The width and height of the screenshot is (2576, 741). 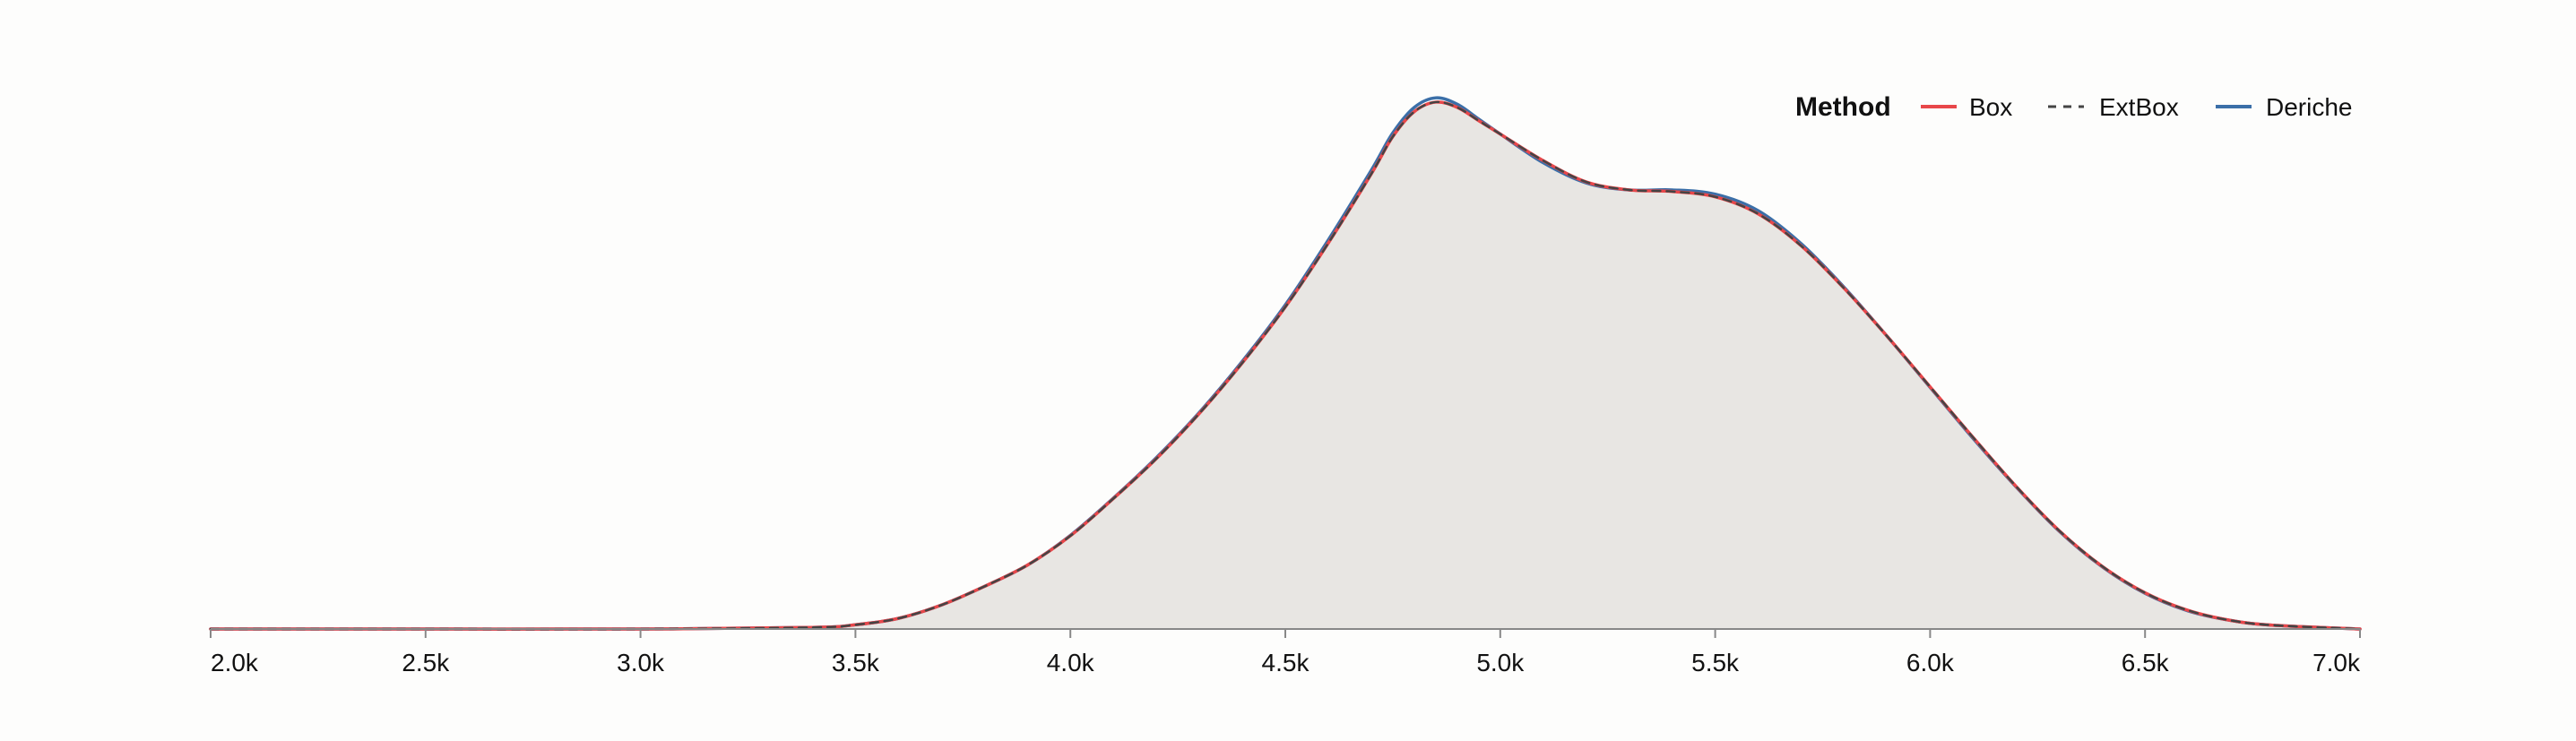 I want to click on x-tick-label: 5.5k, so click(x=1715, y=662).